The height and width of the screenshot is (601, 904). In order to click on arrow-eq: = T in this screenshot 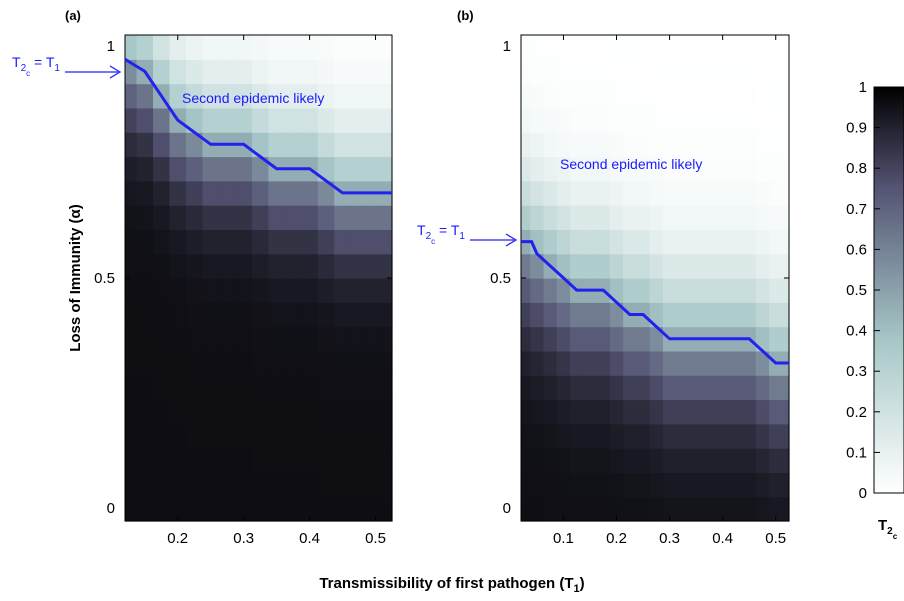, I will do `click(447, 230)`.